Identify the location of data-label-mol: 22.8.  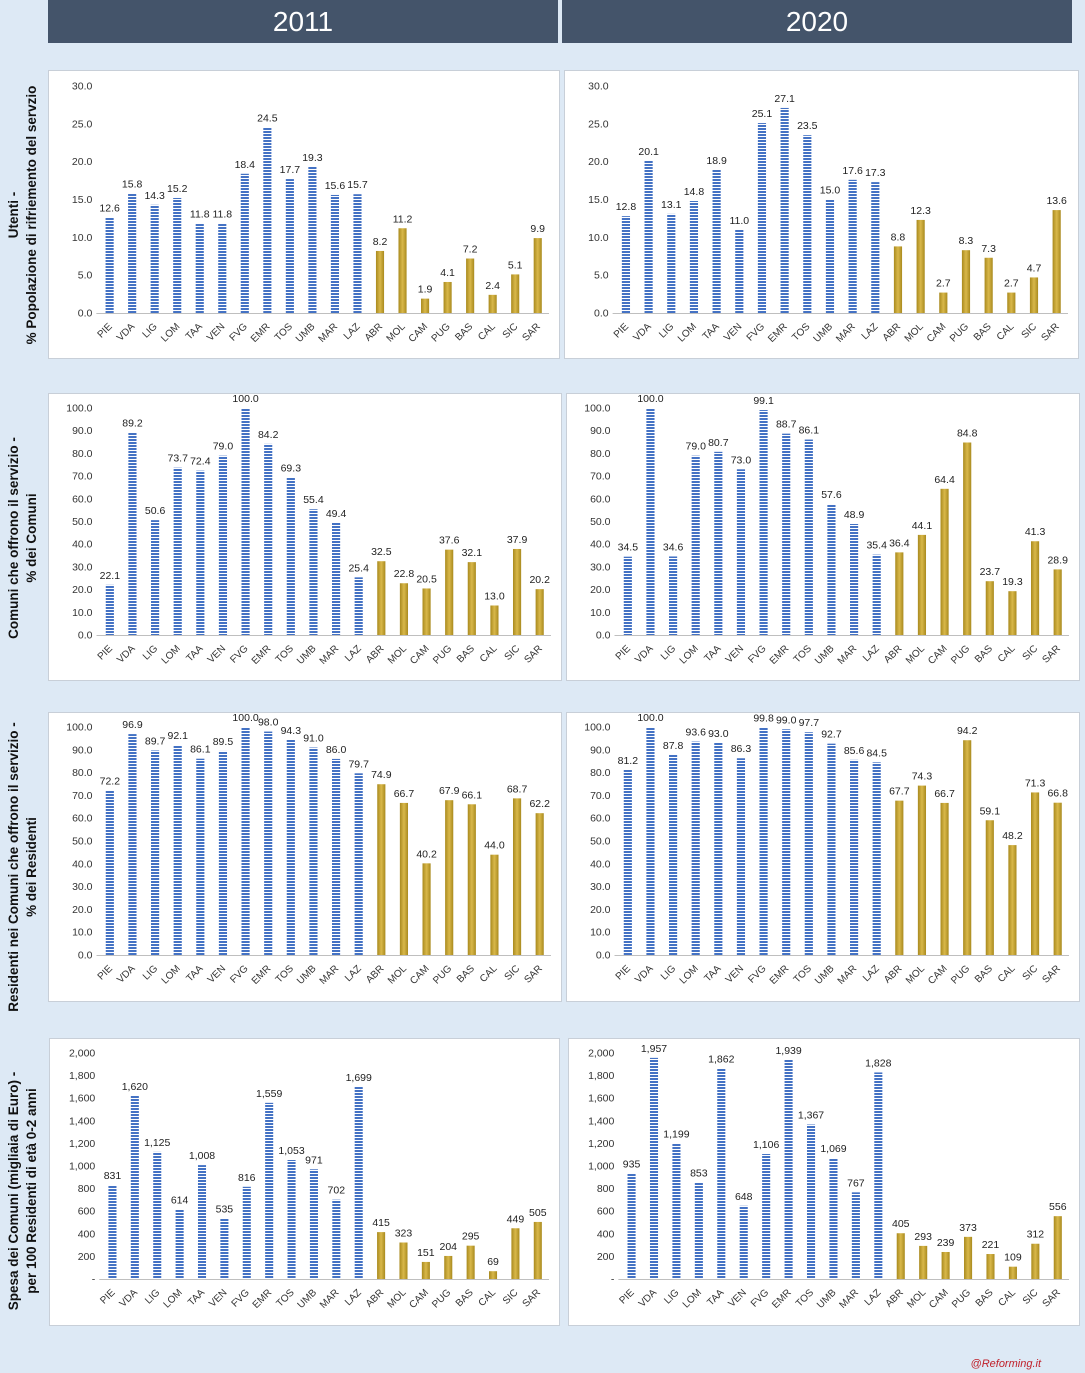
(404, 574).